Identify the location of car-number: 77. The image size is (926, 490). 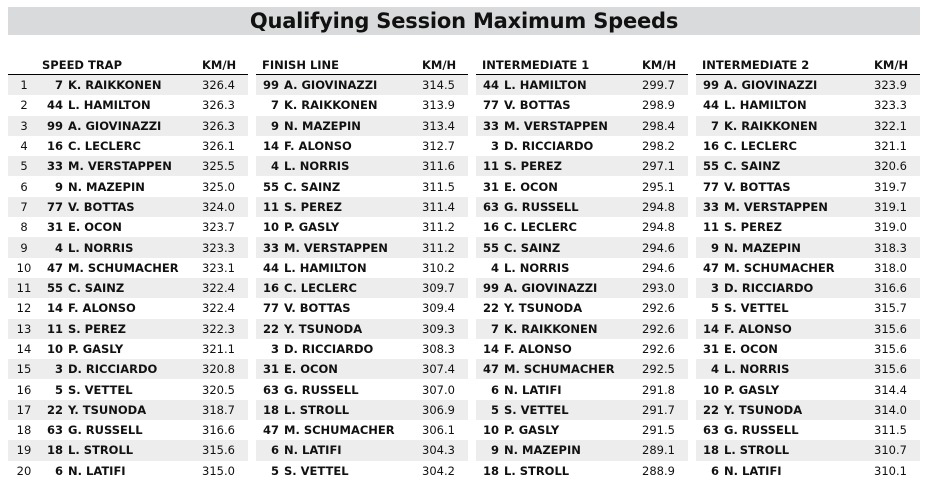
(270, 308).